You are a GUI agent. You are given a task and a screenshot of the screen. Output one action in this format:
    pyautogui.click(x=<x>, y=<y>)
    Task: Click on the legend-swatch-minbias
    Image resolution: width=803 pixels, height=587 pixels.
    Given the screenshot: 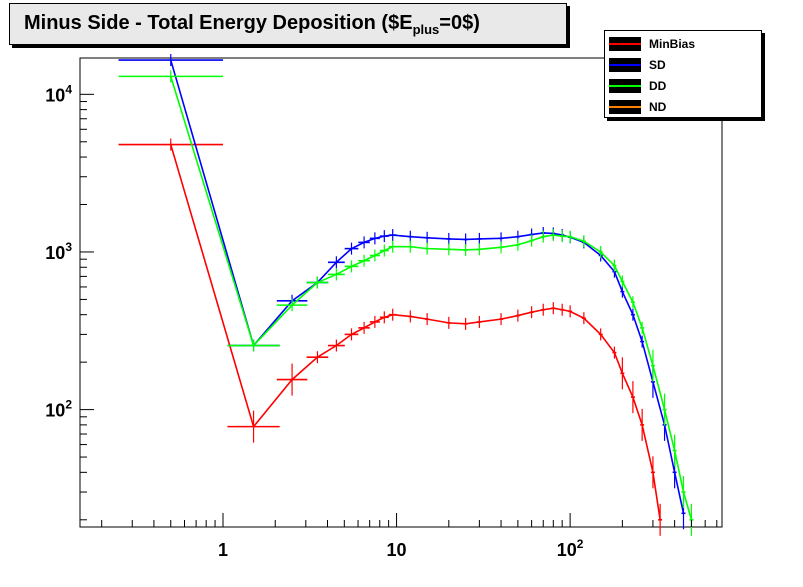 What is the action you would take?
    pyautogui.click(x=625, y=43)
    